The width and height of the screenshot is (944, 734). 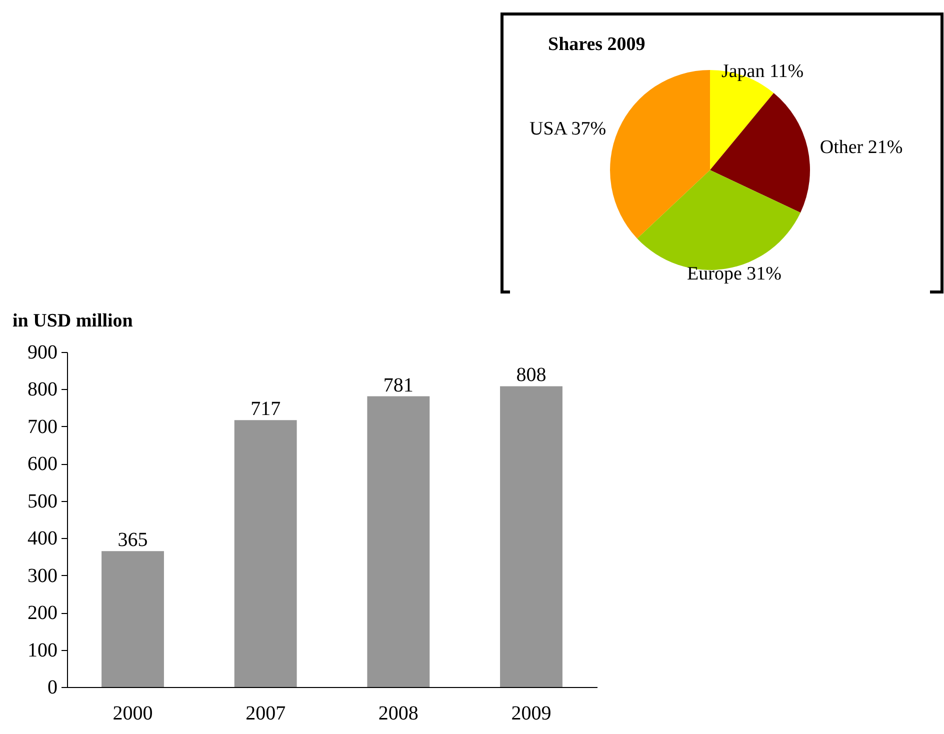 I want to click on y-tick-label: 400, so click(x=43, y=539).